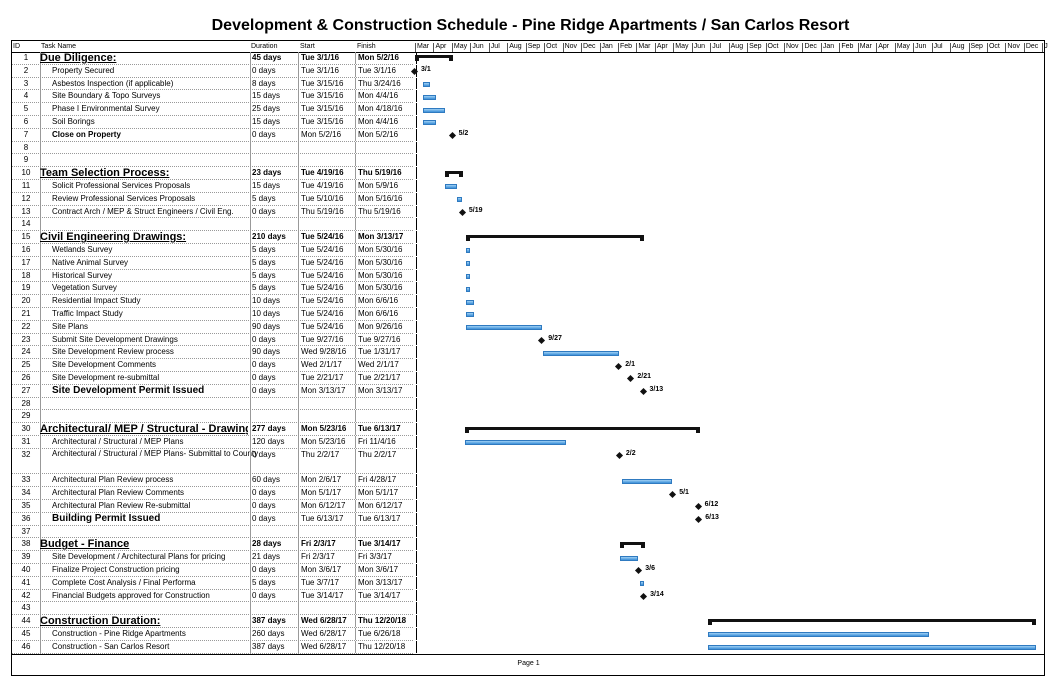 The height and width of the screenshot is (685, 1061). Describe the element at coordinates (275, 58) in the screenshot. I see `task-duration: 45 days` at that location.